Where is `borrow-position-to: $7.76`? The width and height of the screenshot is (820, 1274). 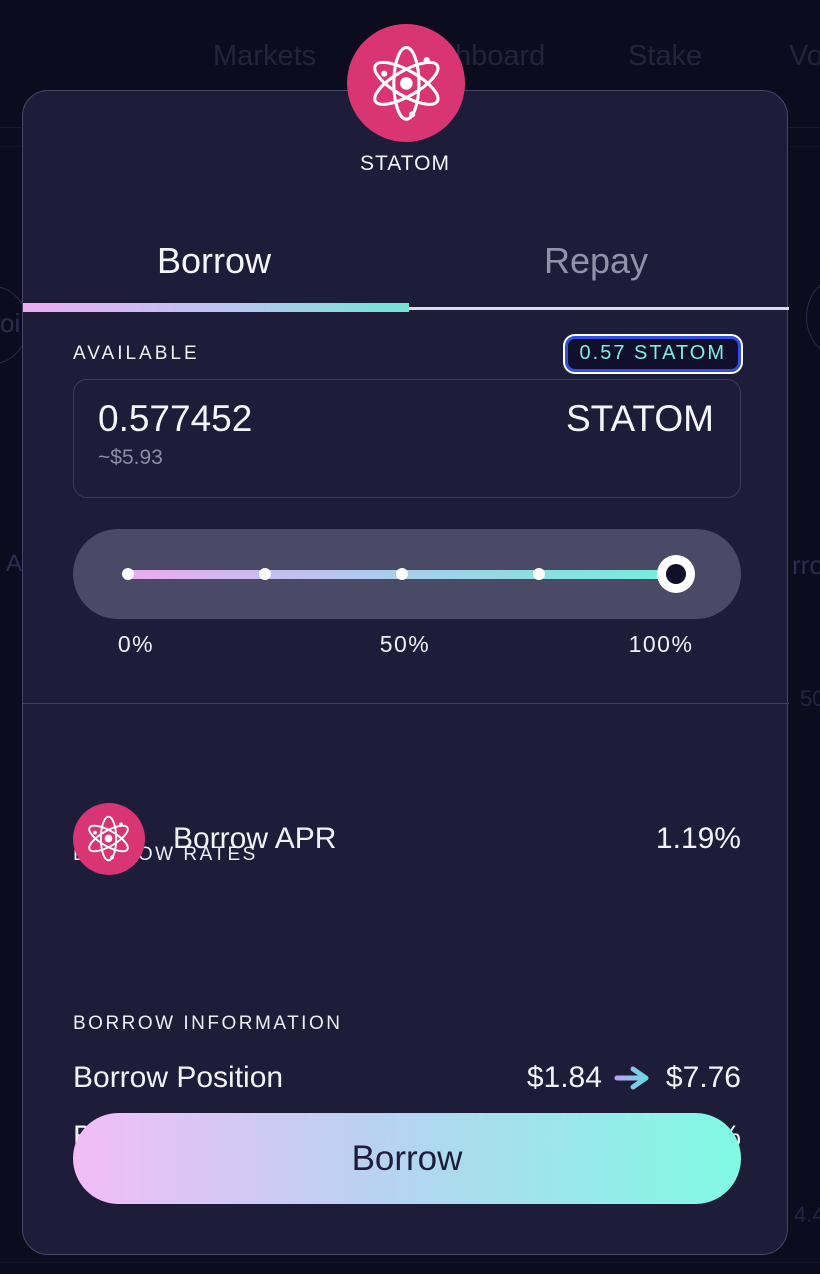 borrow-position-to: $7.76 is located at coordinates (703, 1077).